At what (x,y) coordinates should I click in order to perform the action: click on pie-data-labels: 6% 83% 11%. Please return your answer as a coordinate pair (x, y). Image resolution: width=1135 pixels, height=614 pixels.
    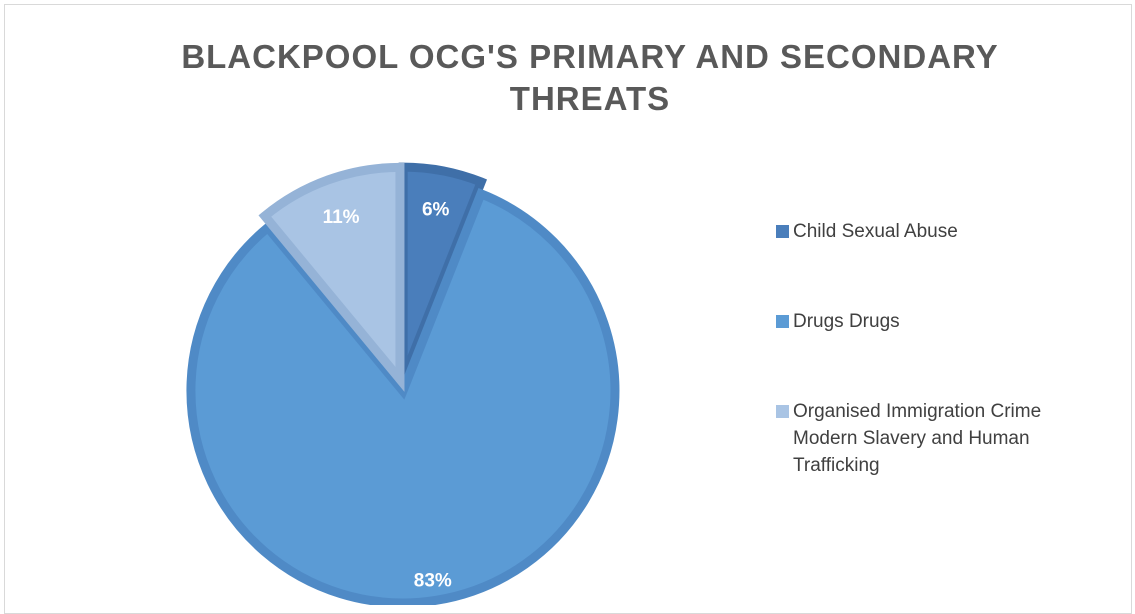
    Looking at the image, I should click on (387, 395).